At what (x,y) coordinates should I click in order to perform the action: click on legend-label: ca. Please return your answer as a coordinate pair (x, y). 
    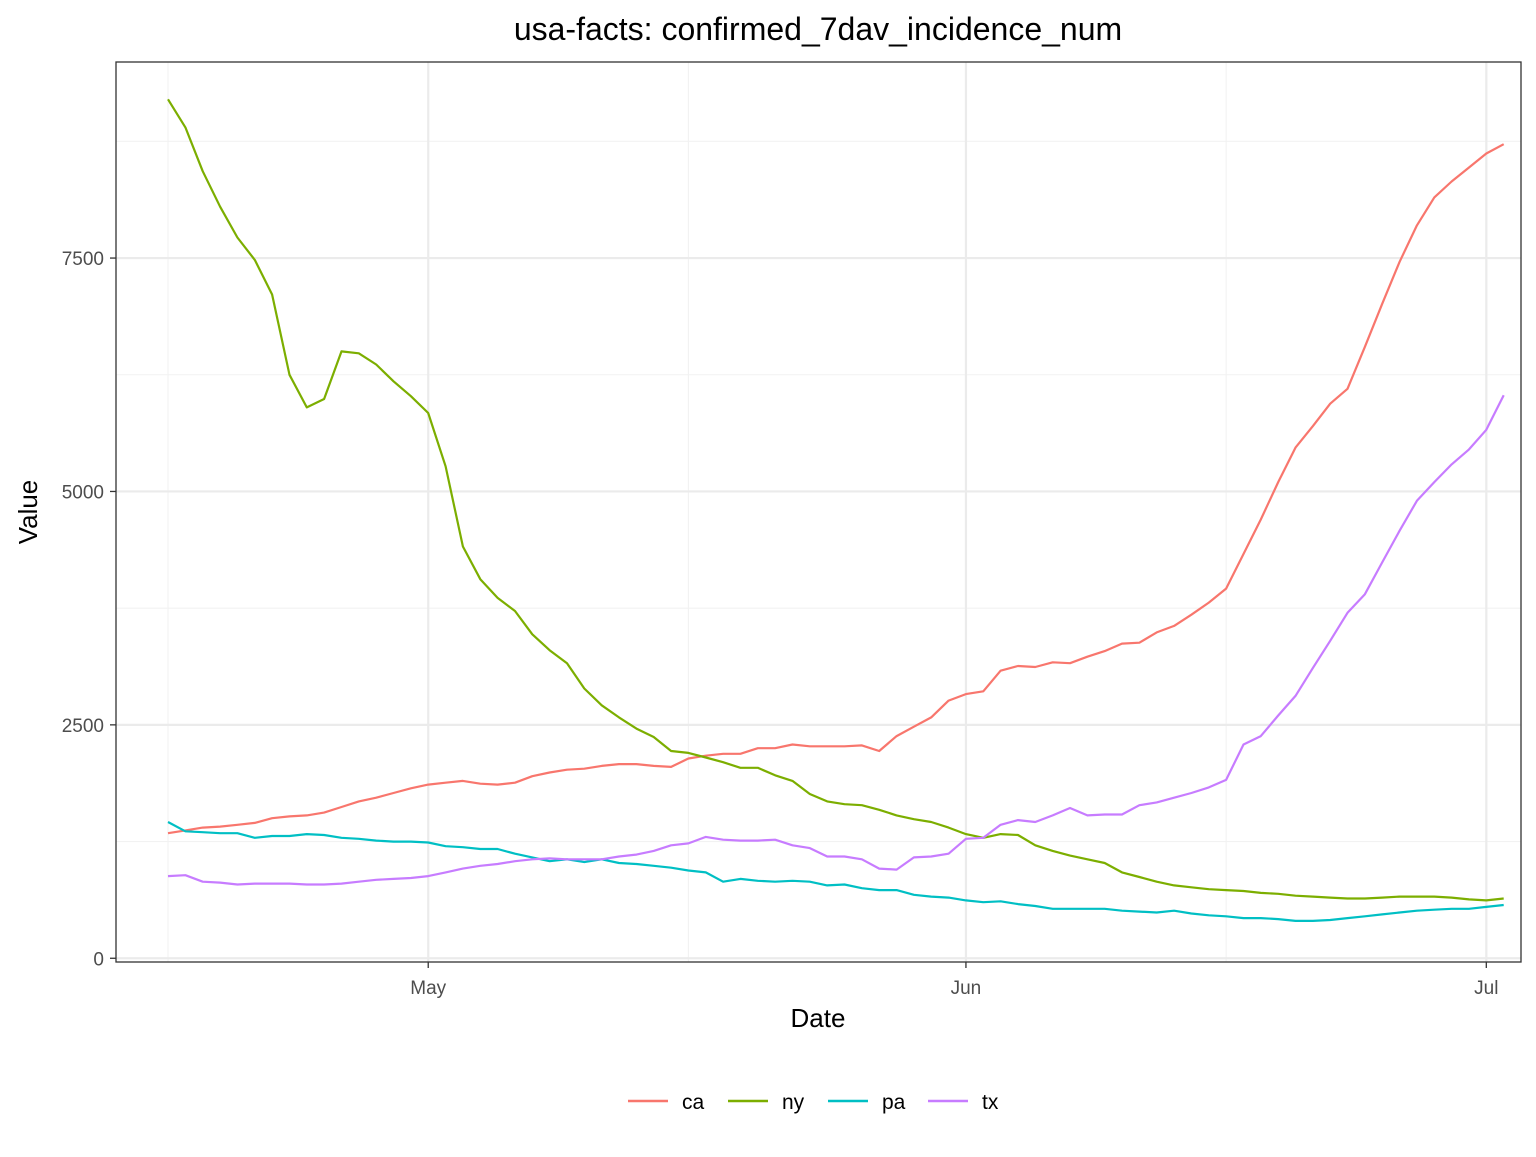
    Looking at the image, I should click on (693, 1102).